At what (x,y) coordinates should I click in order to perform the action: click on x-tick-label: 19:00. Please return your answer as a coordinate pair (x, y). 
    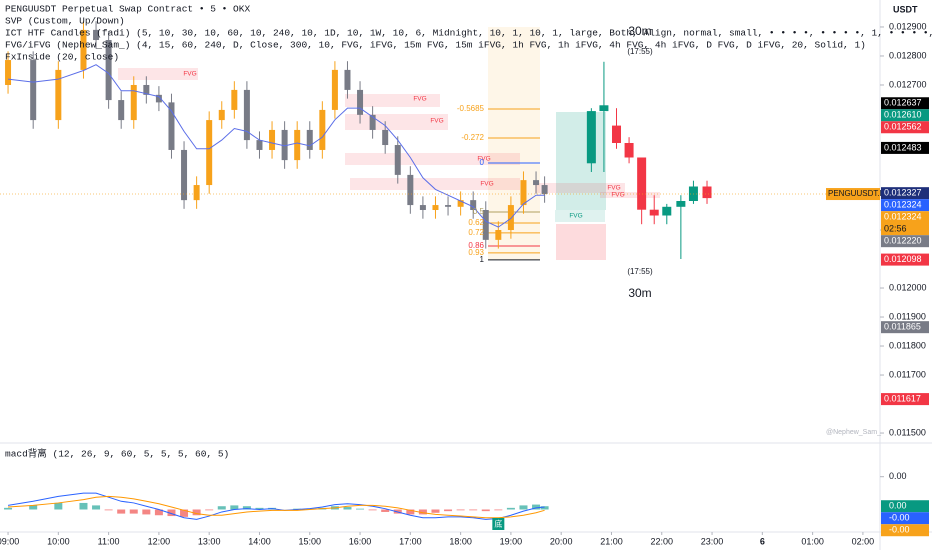
    Looking at the image, I should click on (511, 541).